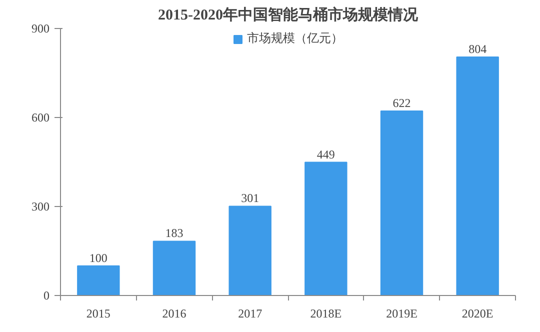  Describe the element at coordinates (41, 207) in the screenshot. I see `y-tick-label: 300` at that location.